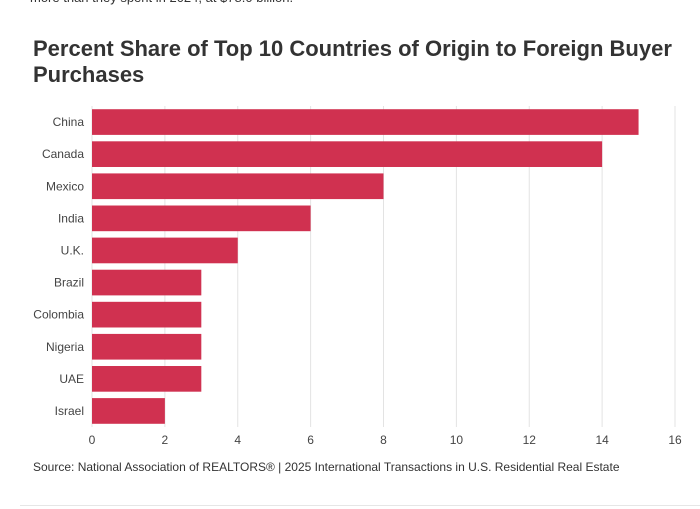 The width and height of the screenshot is (700, 509). I want to click on category-label: China, so click(69, 122).